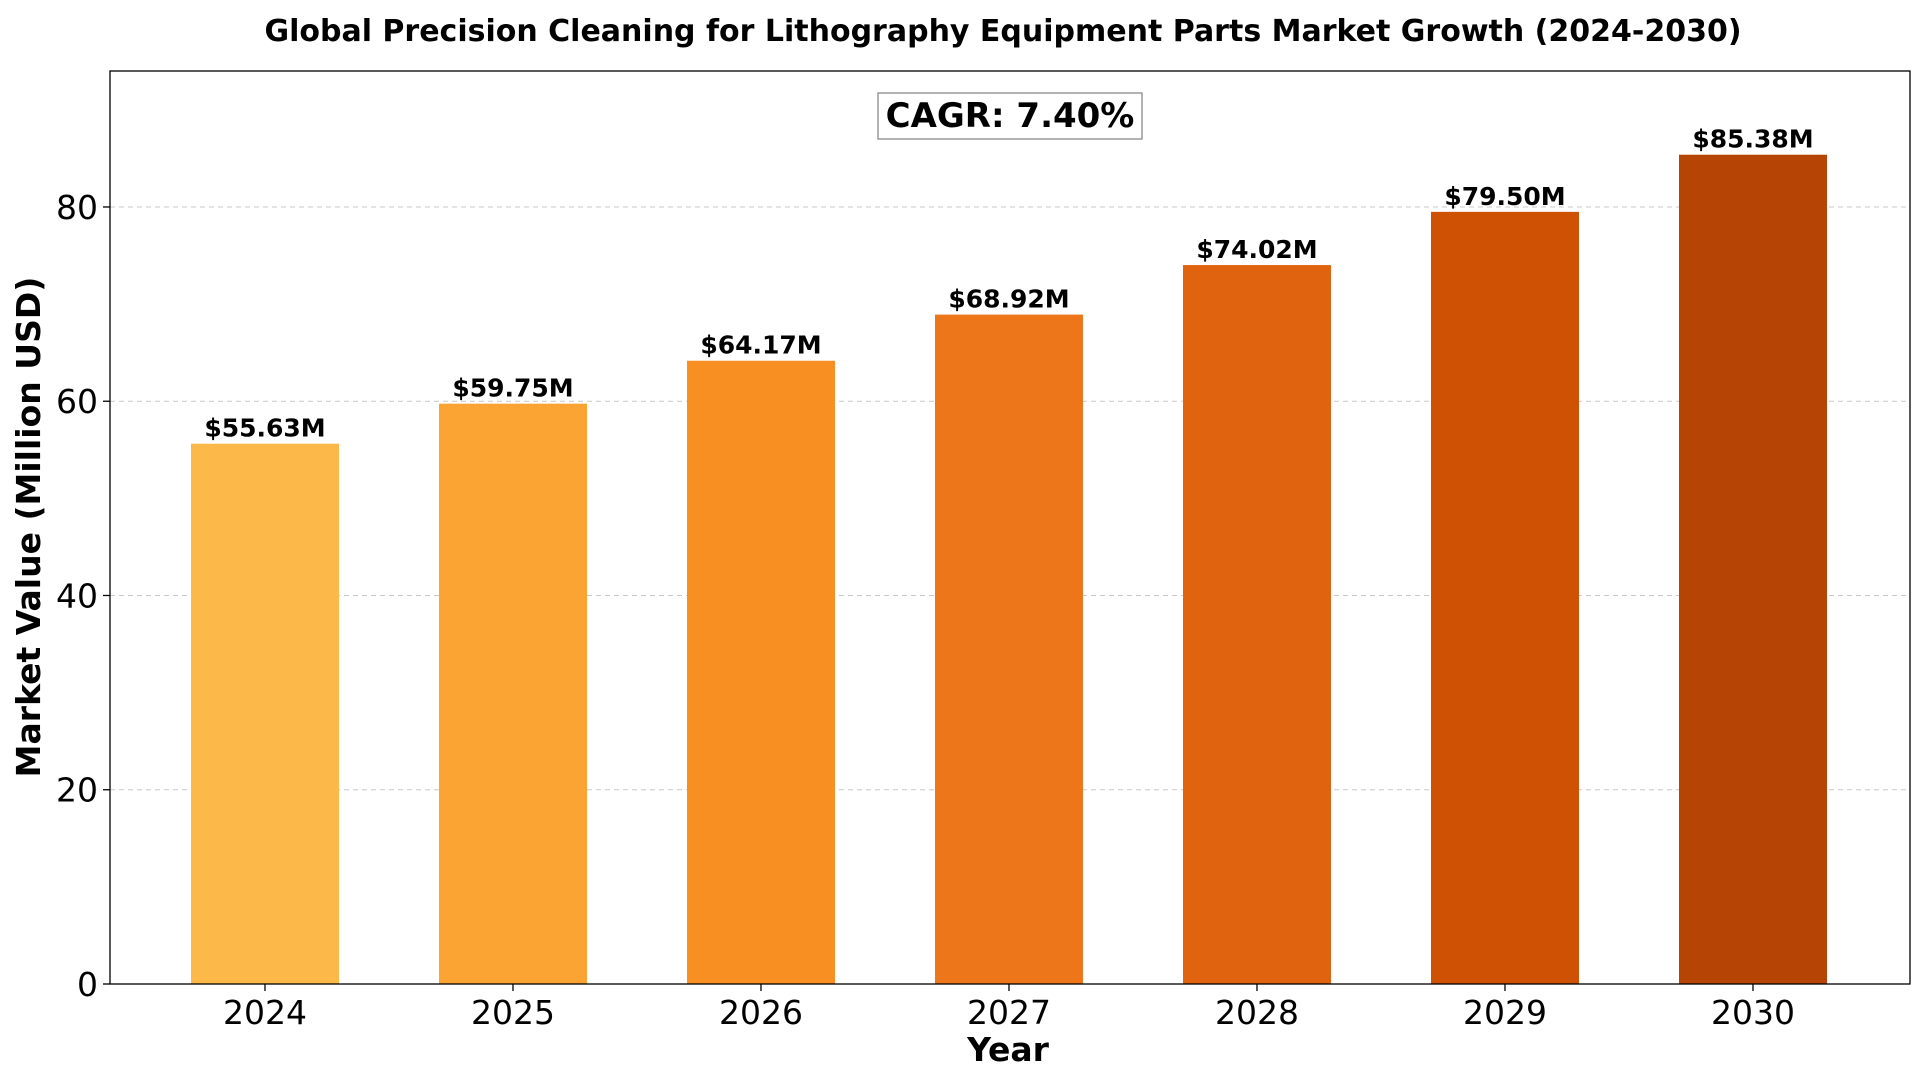 The width and height of the screenshot is (1920, 1080). I want to click on bar-2027, so click(1009, 649).